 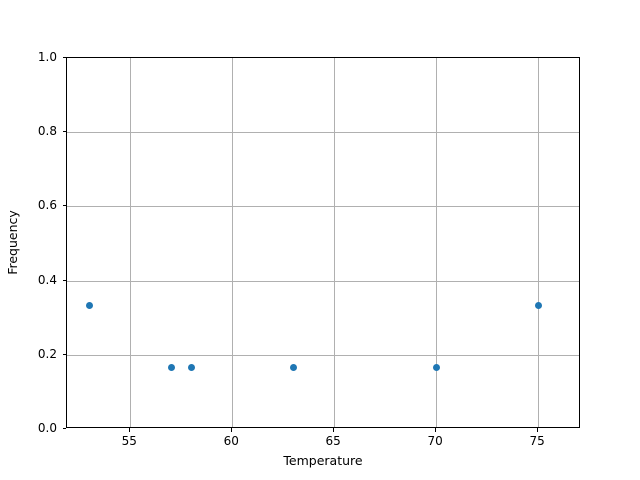 What do you see at coordinates (537, 441) in the screenshot?
I see `x-tick-label: 75` at bounding box center [537, 441].